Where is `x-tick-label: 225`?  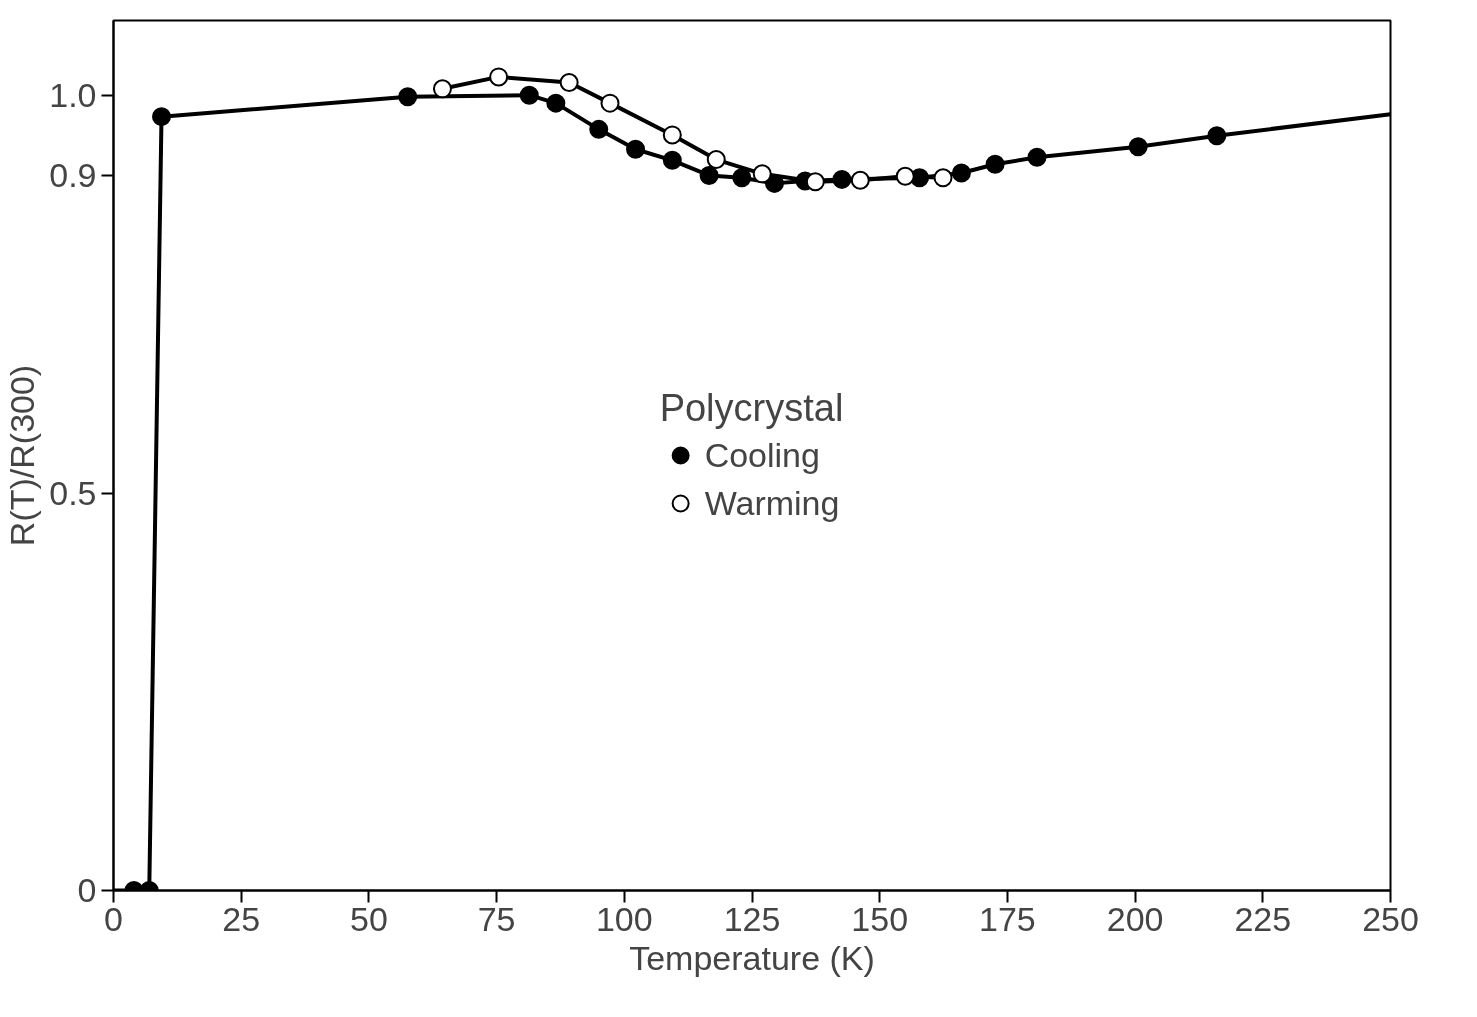
x-tick-label: 225 is located at coordinates (1263, 918).